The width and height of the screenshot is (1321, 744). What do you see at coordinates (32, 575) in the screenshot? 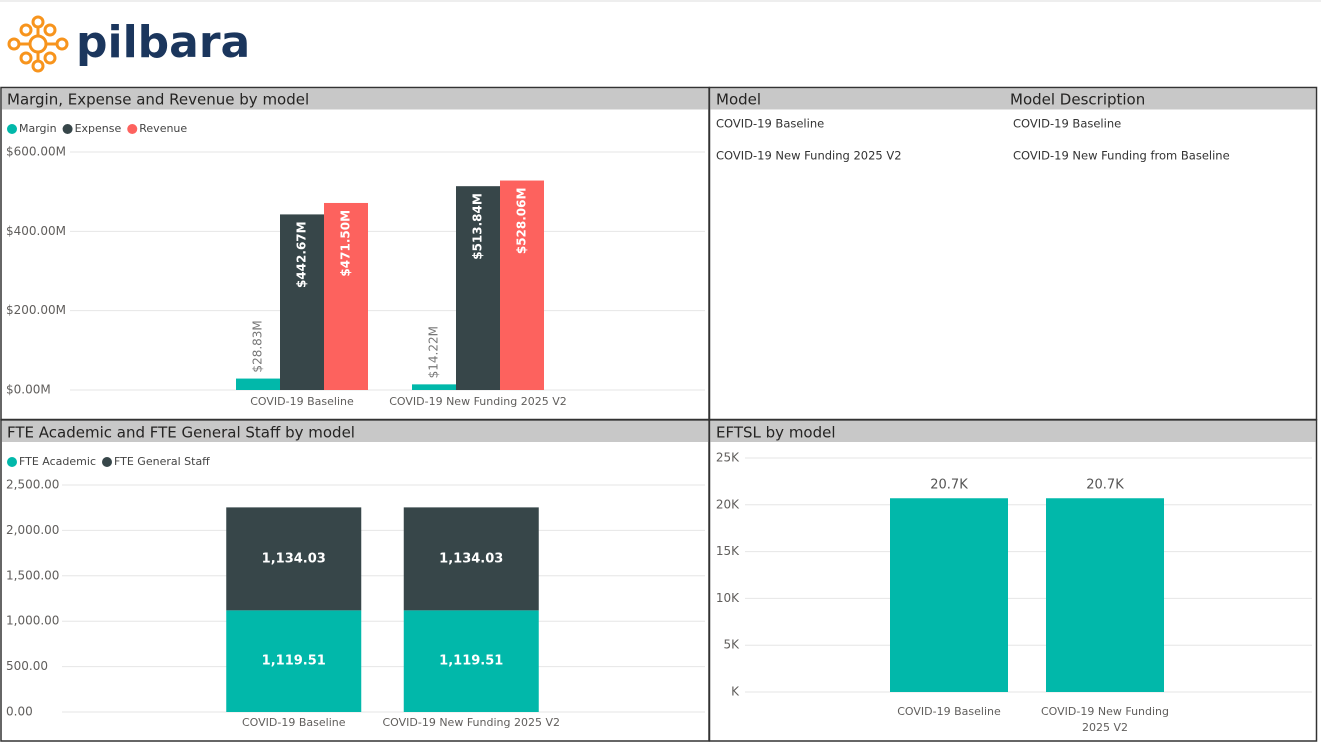
I see `y-tick-label: 1,500.00` at bounding box center [32, 575].